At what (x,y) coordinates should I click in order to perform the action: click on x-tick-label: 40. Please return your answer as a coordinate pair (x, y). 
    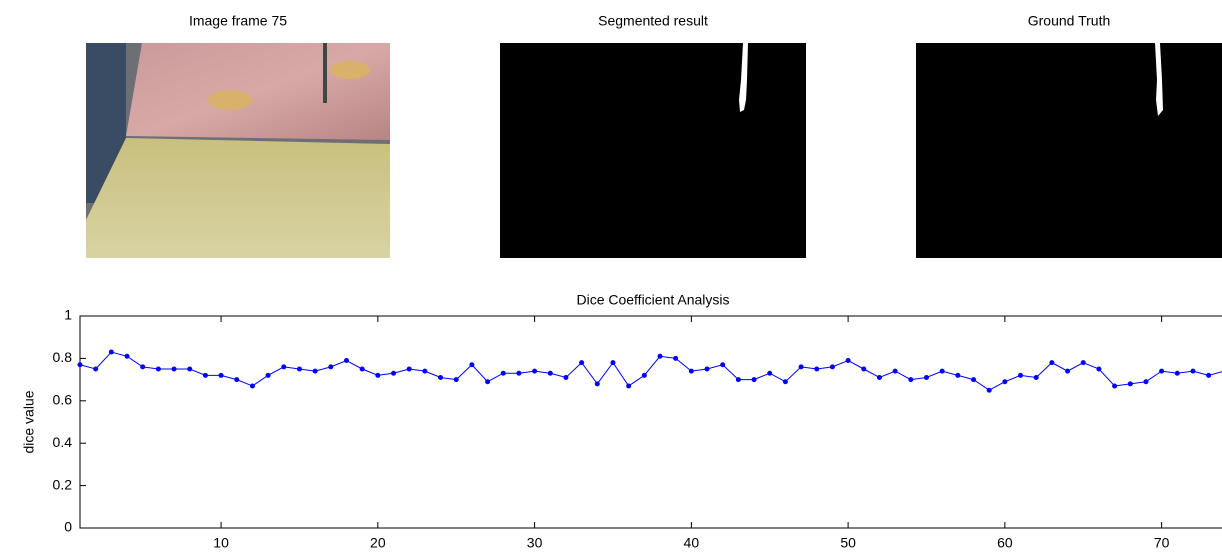
    Looking at the image, I should click on (692, 543).